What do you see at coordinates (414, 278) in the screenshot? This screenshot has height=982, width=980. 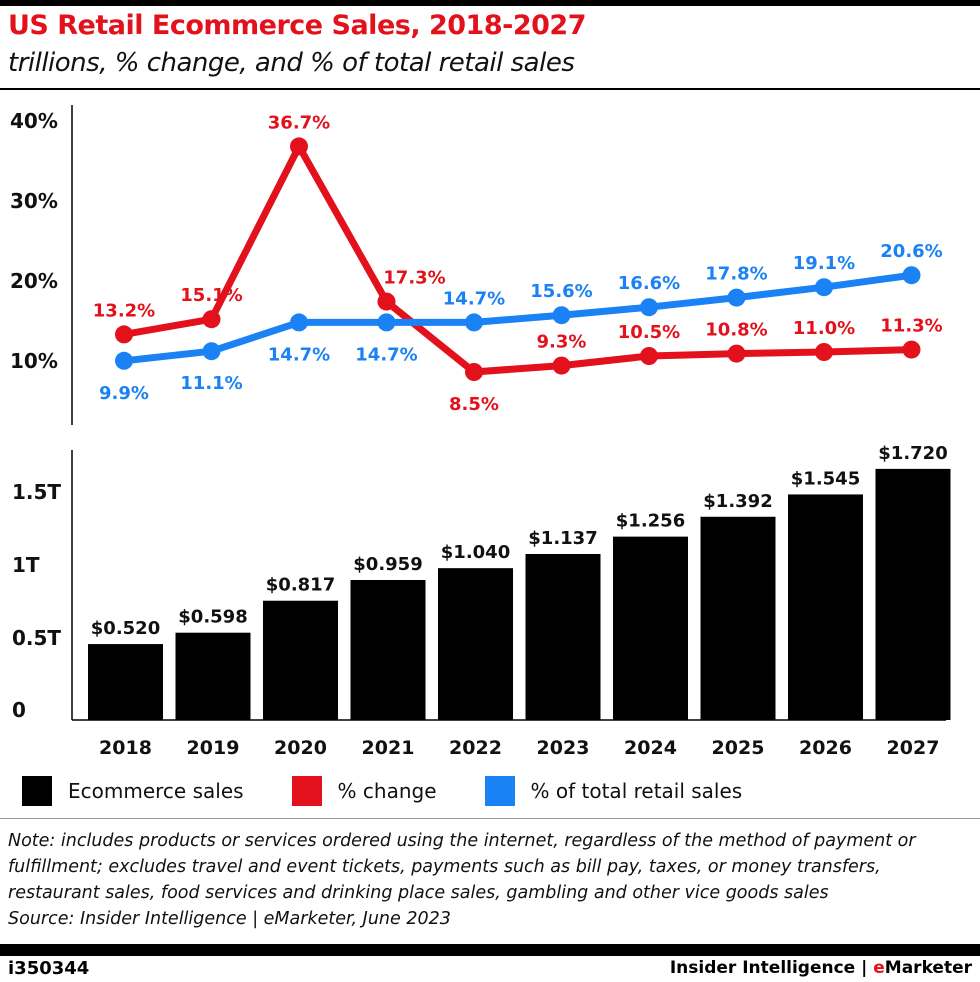 I see `data-label: 17.3%` at bounding box center [414, 278].